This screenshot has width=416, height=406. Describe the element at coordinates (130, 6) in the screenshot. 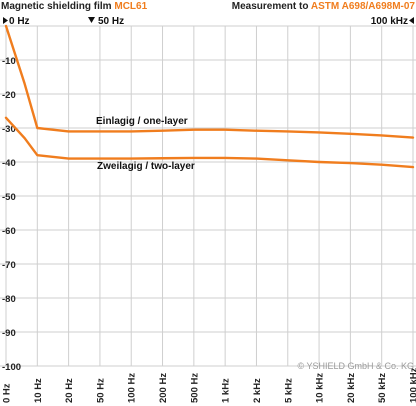

I see `chart-title-product: MCL61` at that location.